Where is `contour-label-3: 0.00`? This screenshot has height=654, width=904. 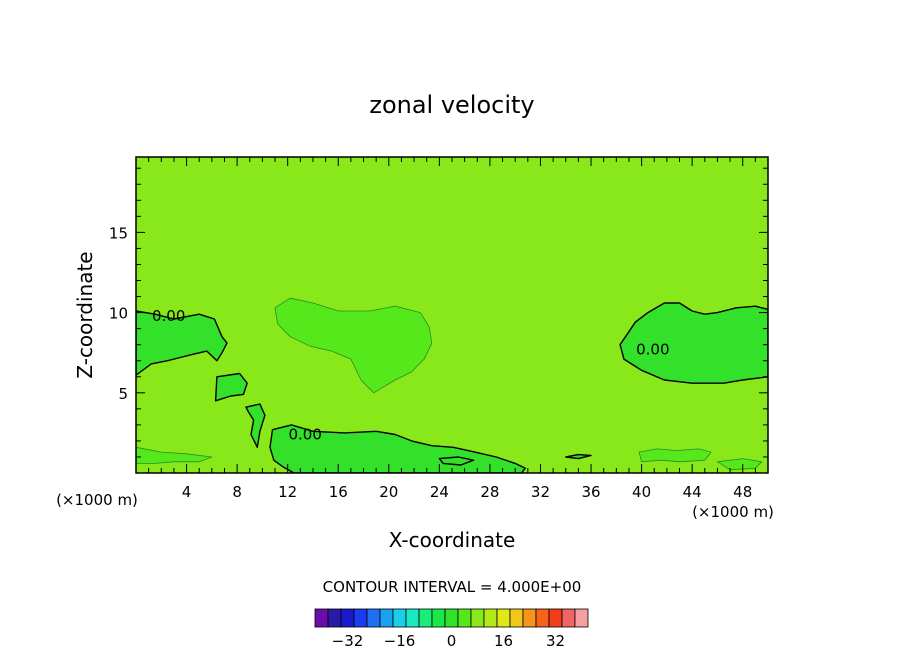 contour-label-3: 0.00 is located at coordinates (305, 435).